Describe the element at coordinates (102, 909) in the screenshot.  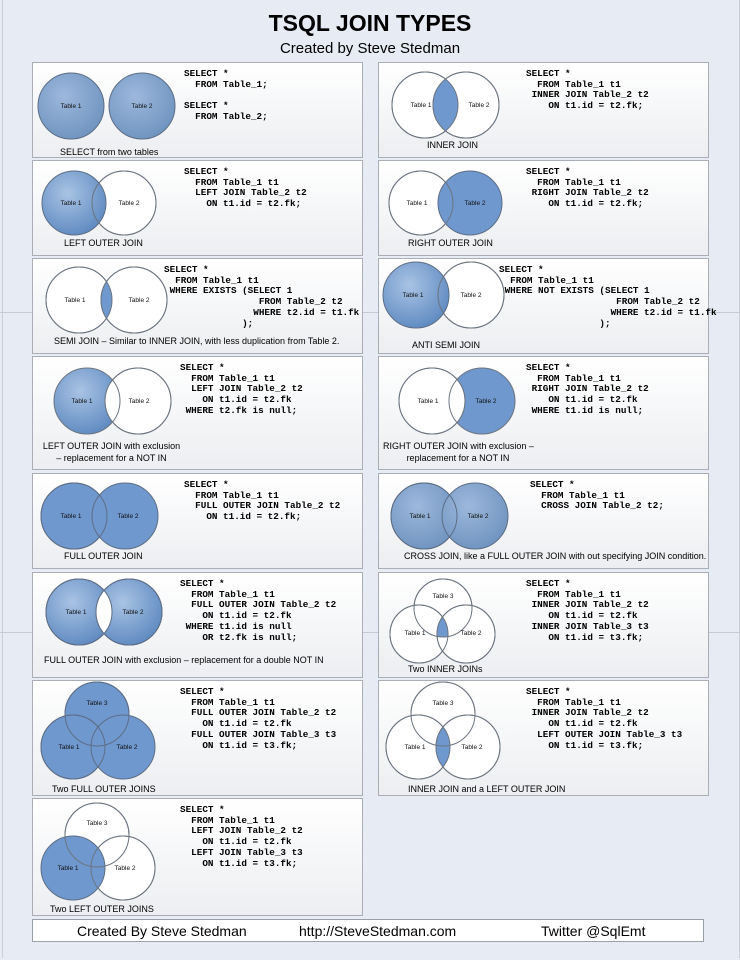
I see `panel-caption: Two LEFT OUTER JOINS` at that location.